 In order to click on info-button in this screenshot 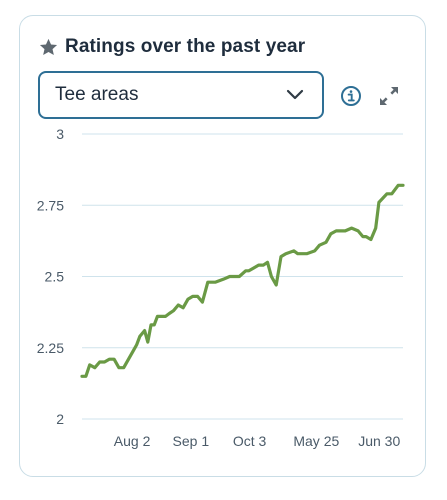, I will do `click(351, 96)`.